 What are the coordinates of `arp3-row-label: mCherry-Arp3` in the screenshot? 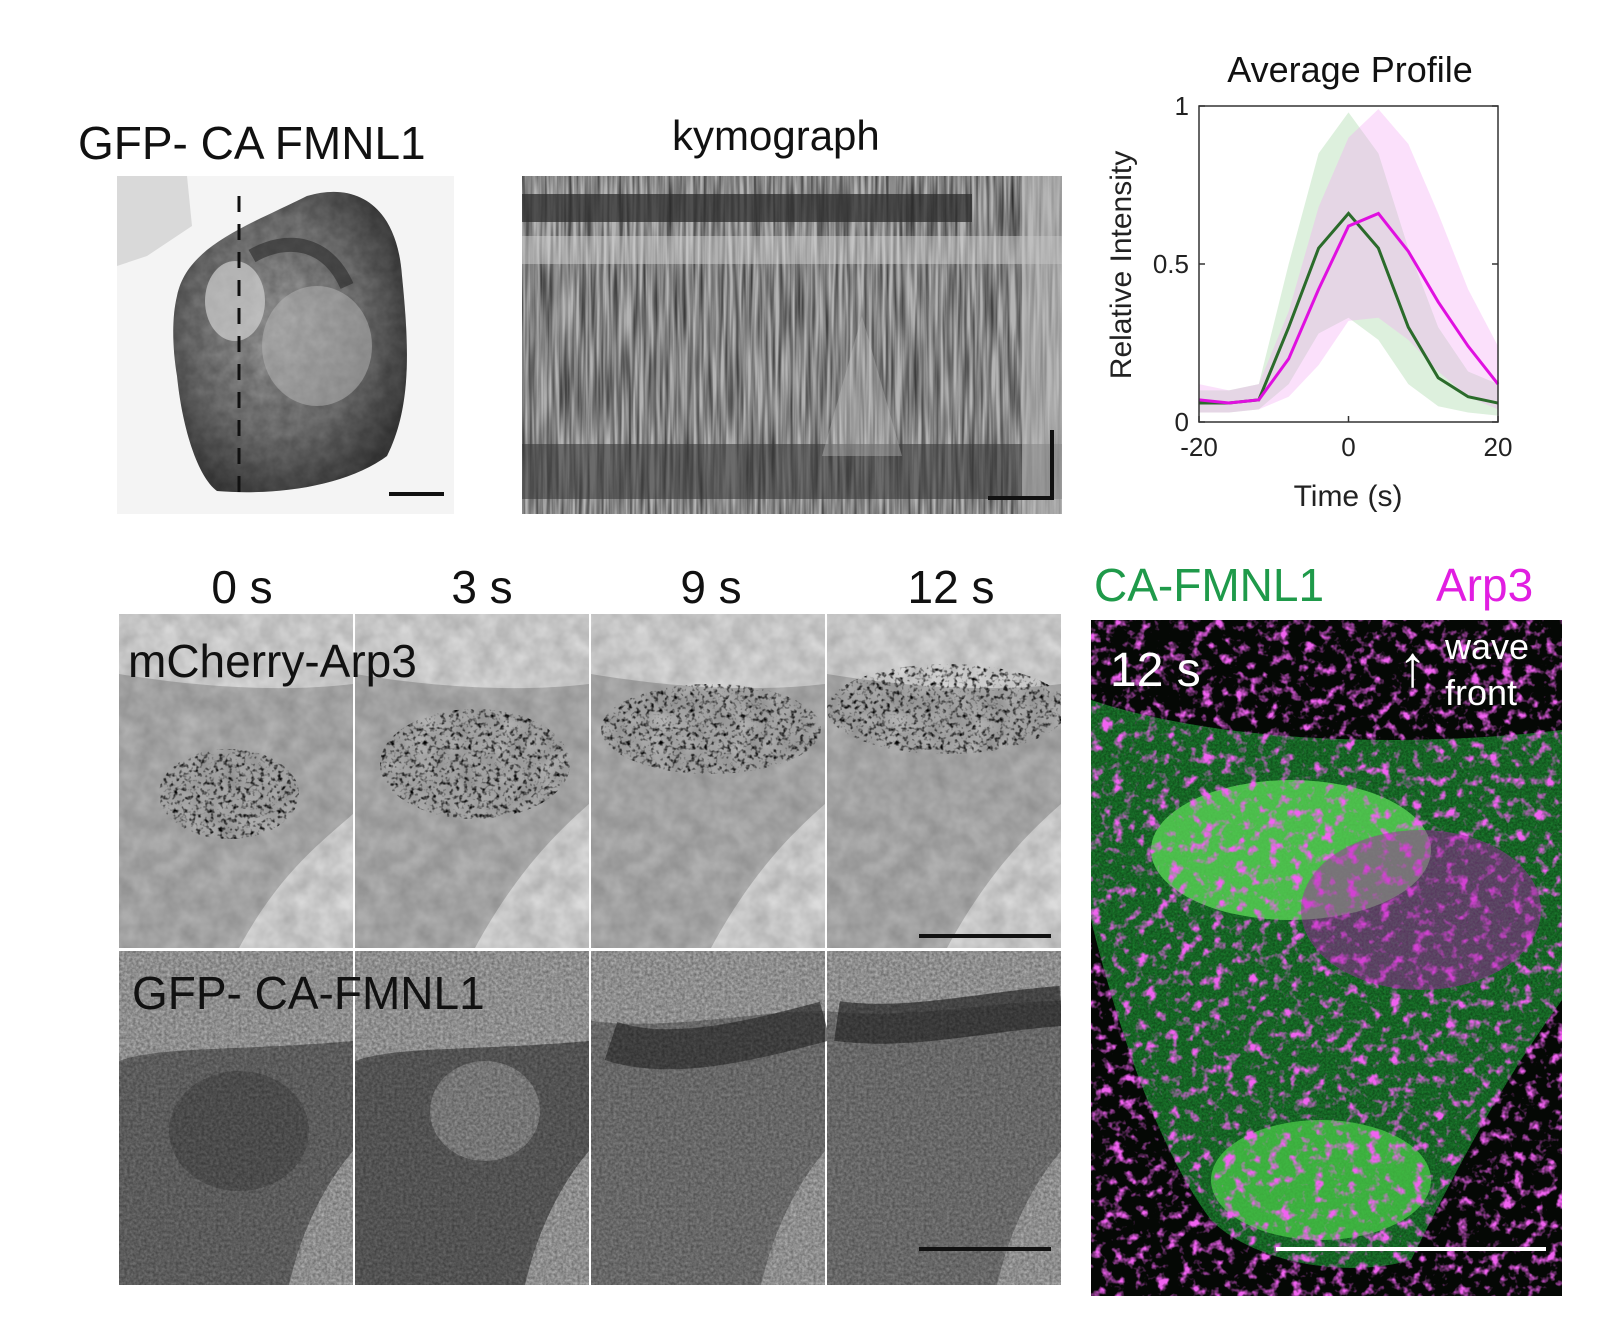 It's located at (272, 661).